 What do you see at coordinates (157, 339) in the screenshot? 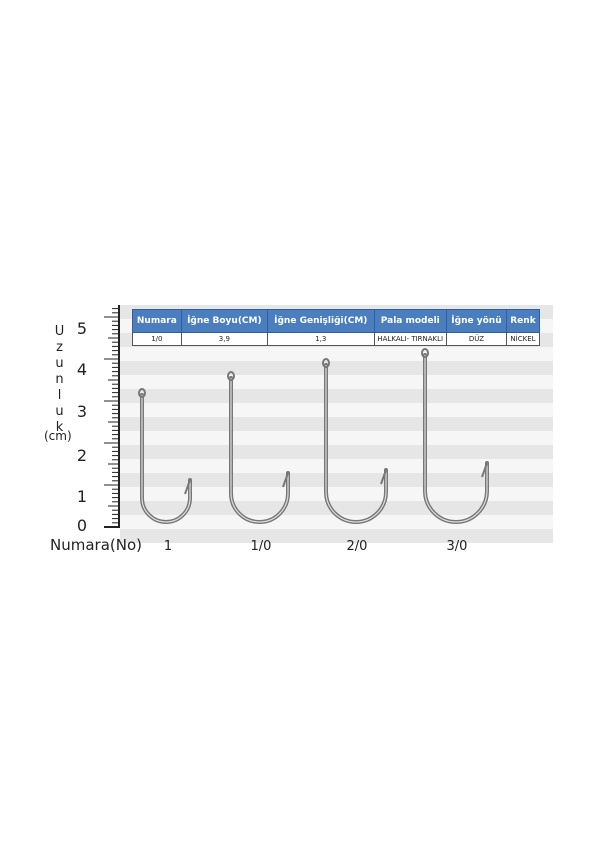
I see `data-cell: 1/0` at bounding box center [157, 339].